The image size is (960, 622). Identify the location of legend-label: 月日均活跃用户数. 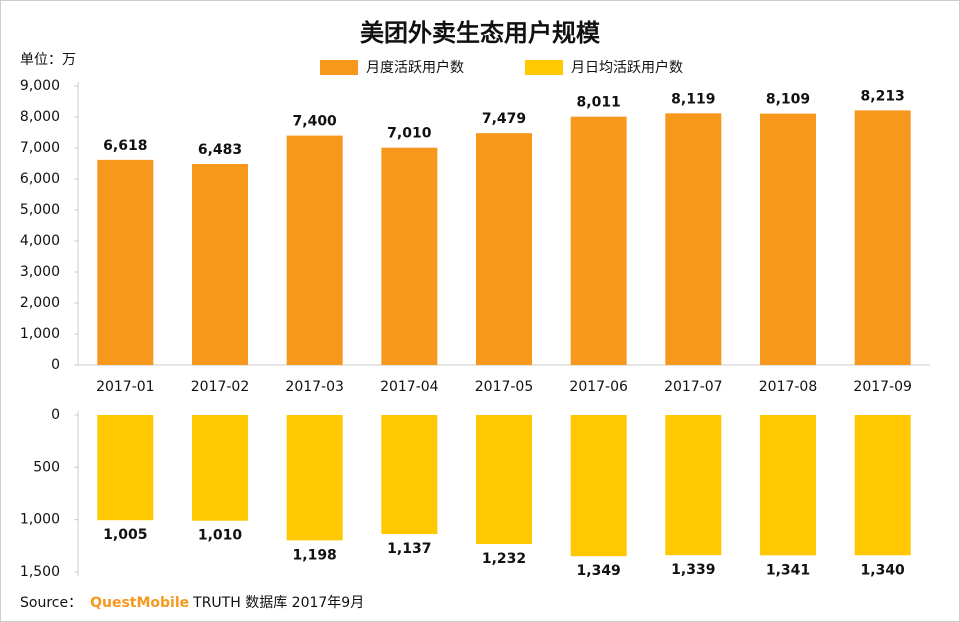
(627, 67).